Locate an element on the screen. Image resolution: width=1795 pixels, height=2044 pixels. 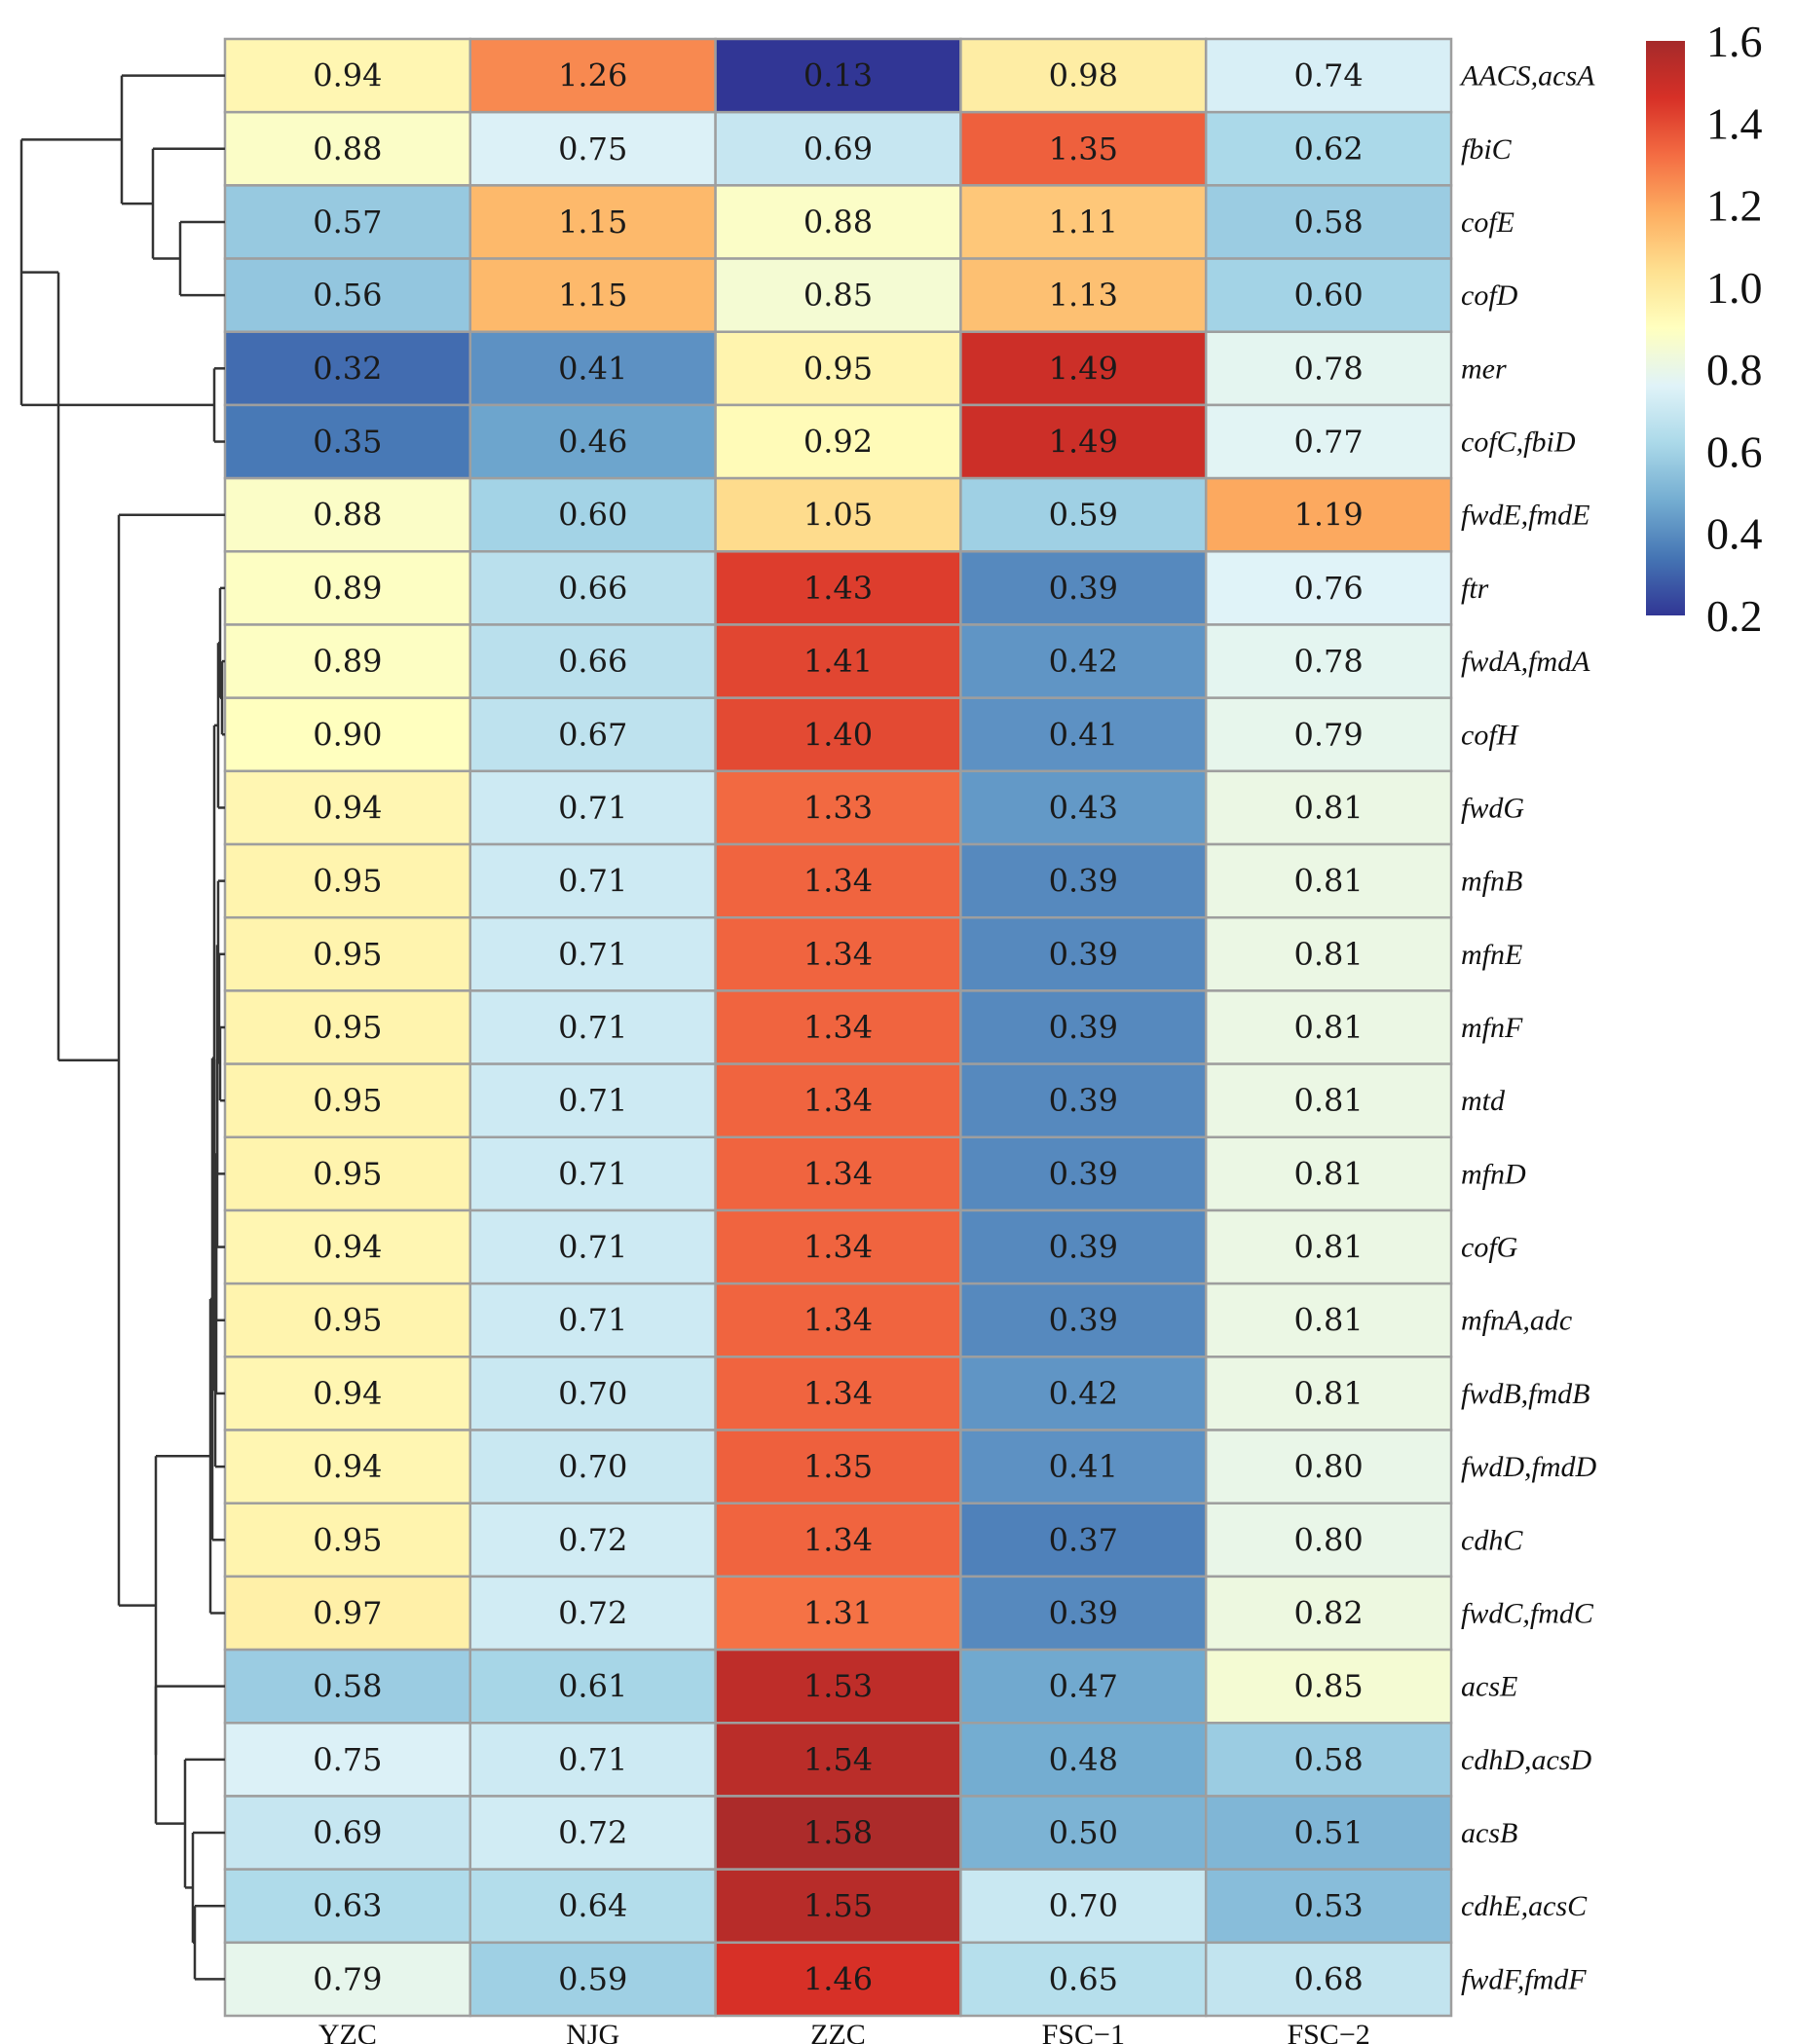
cell-value-label: 0.79 is located at coordinates (347, 1978).